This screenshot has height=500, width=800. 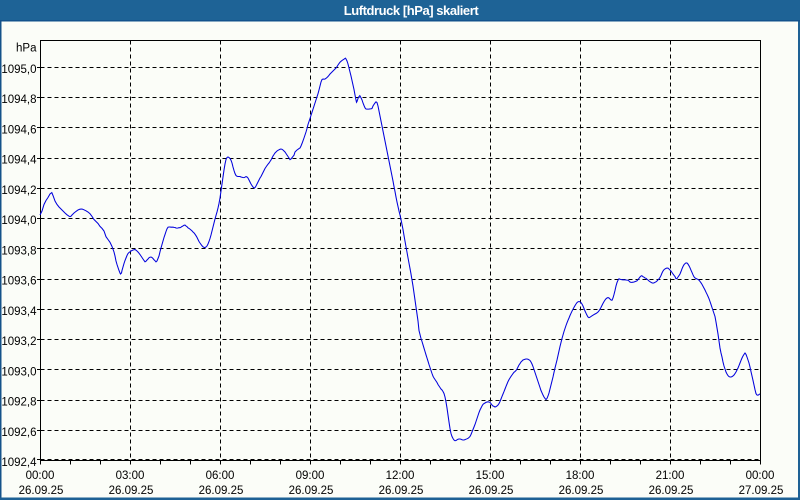 What do you see at coordinates (19, 312) in the screenshot?
I see `svg-text: 1093,4` at bounding box center [19, 312].